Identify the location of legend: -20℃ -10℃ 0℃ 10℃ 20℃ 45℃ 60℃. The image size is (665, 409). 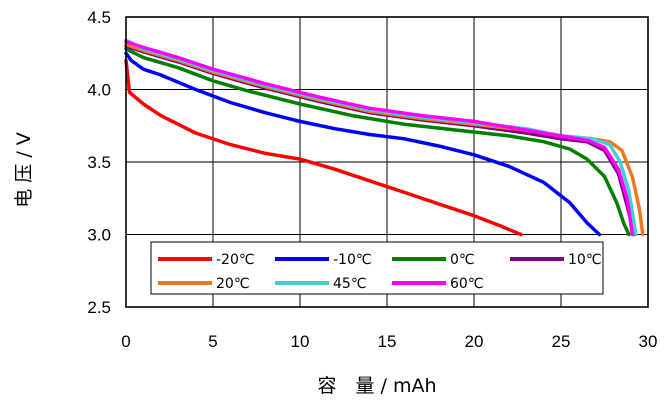
(377, 268).